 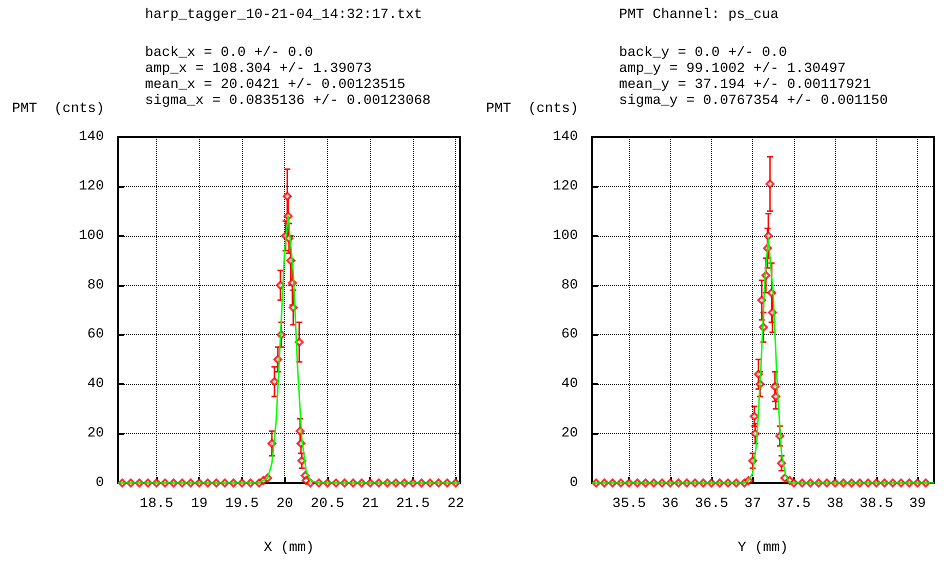 What do you see at coordinates (283, 15) in the screenshot?
I see `chart-title: harp_tagger_10-21-04_14:32:17.txt` at bounding box center [283, 15].